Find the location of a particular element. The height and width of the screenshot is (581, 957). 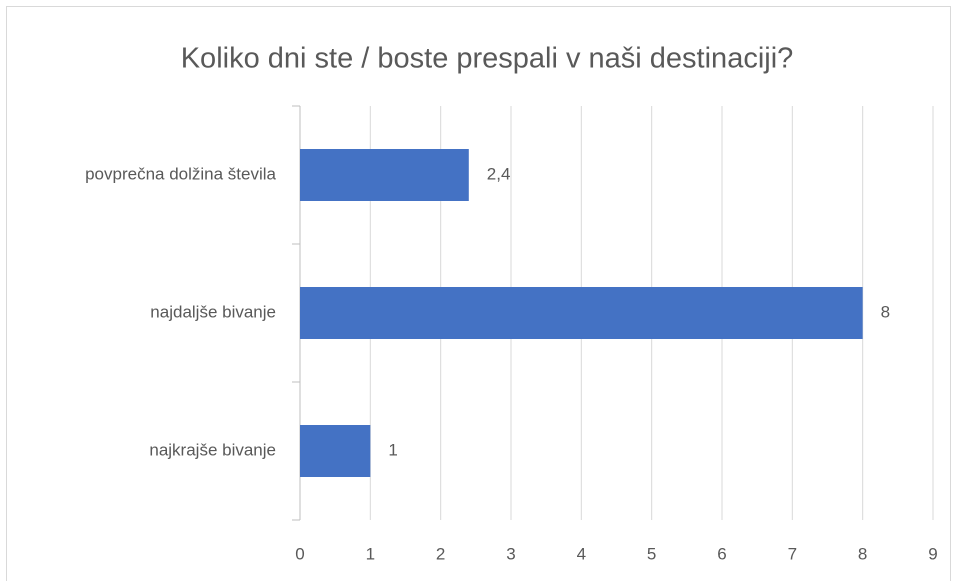

x-tick-label: 2 is located at coordinates (440, 553).